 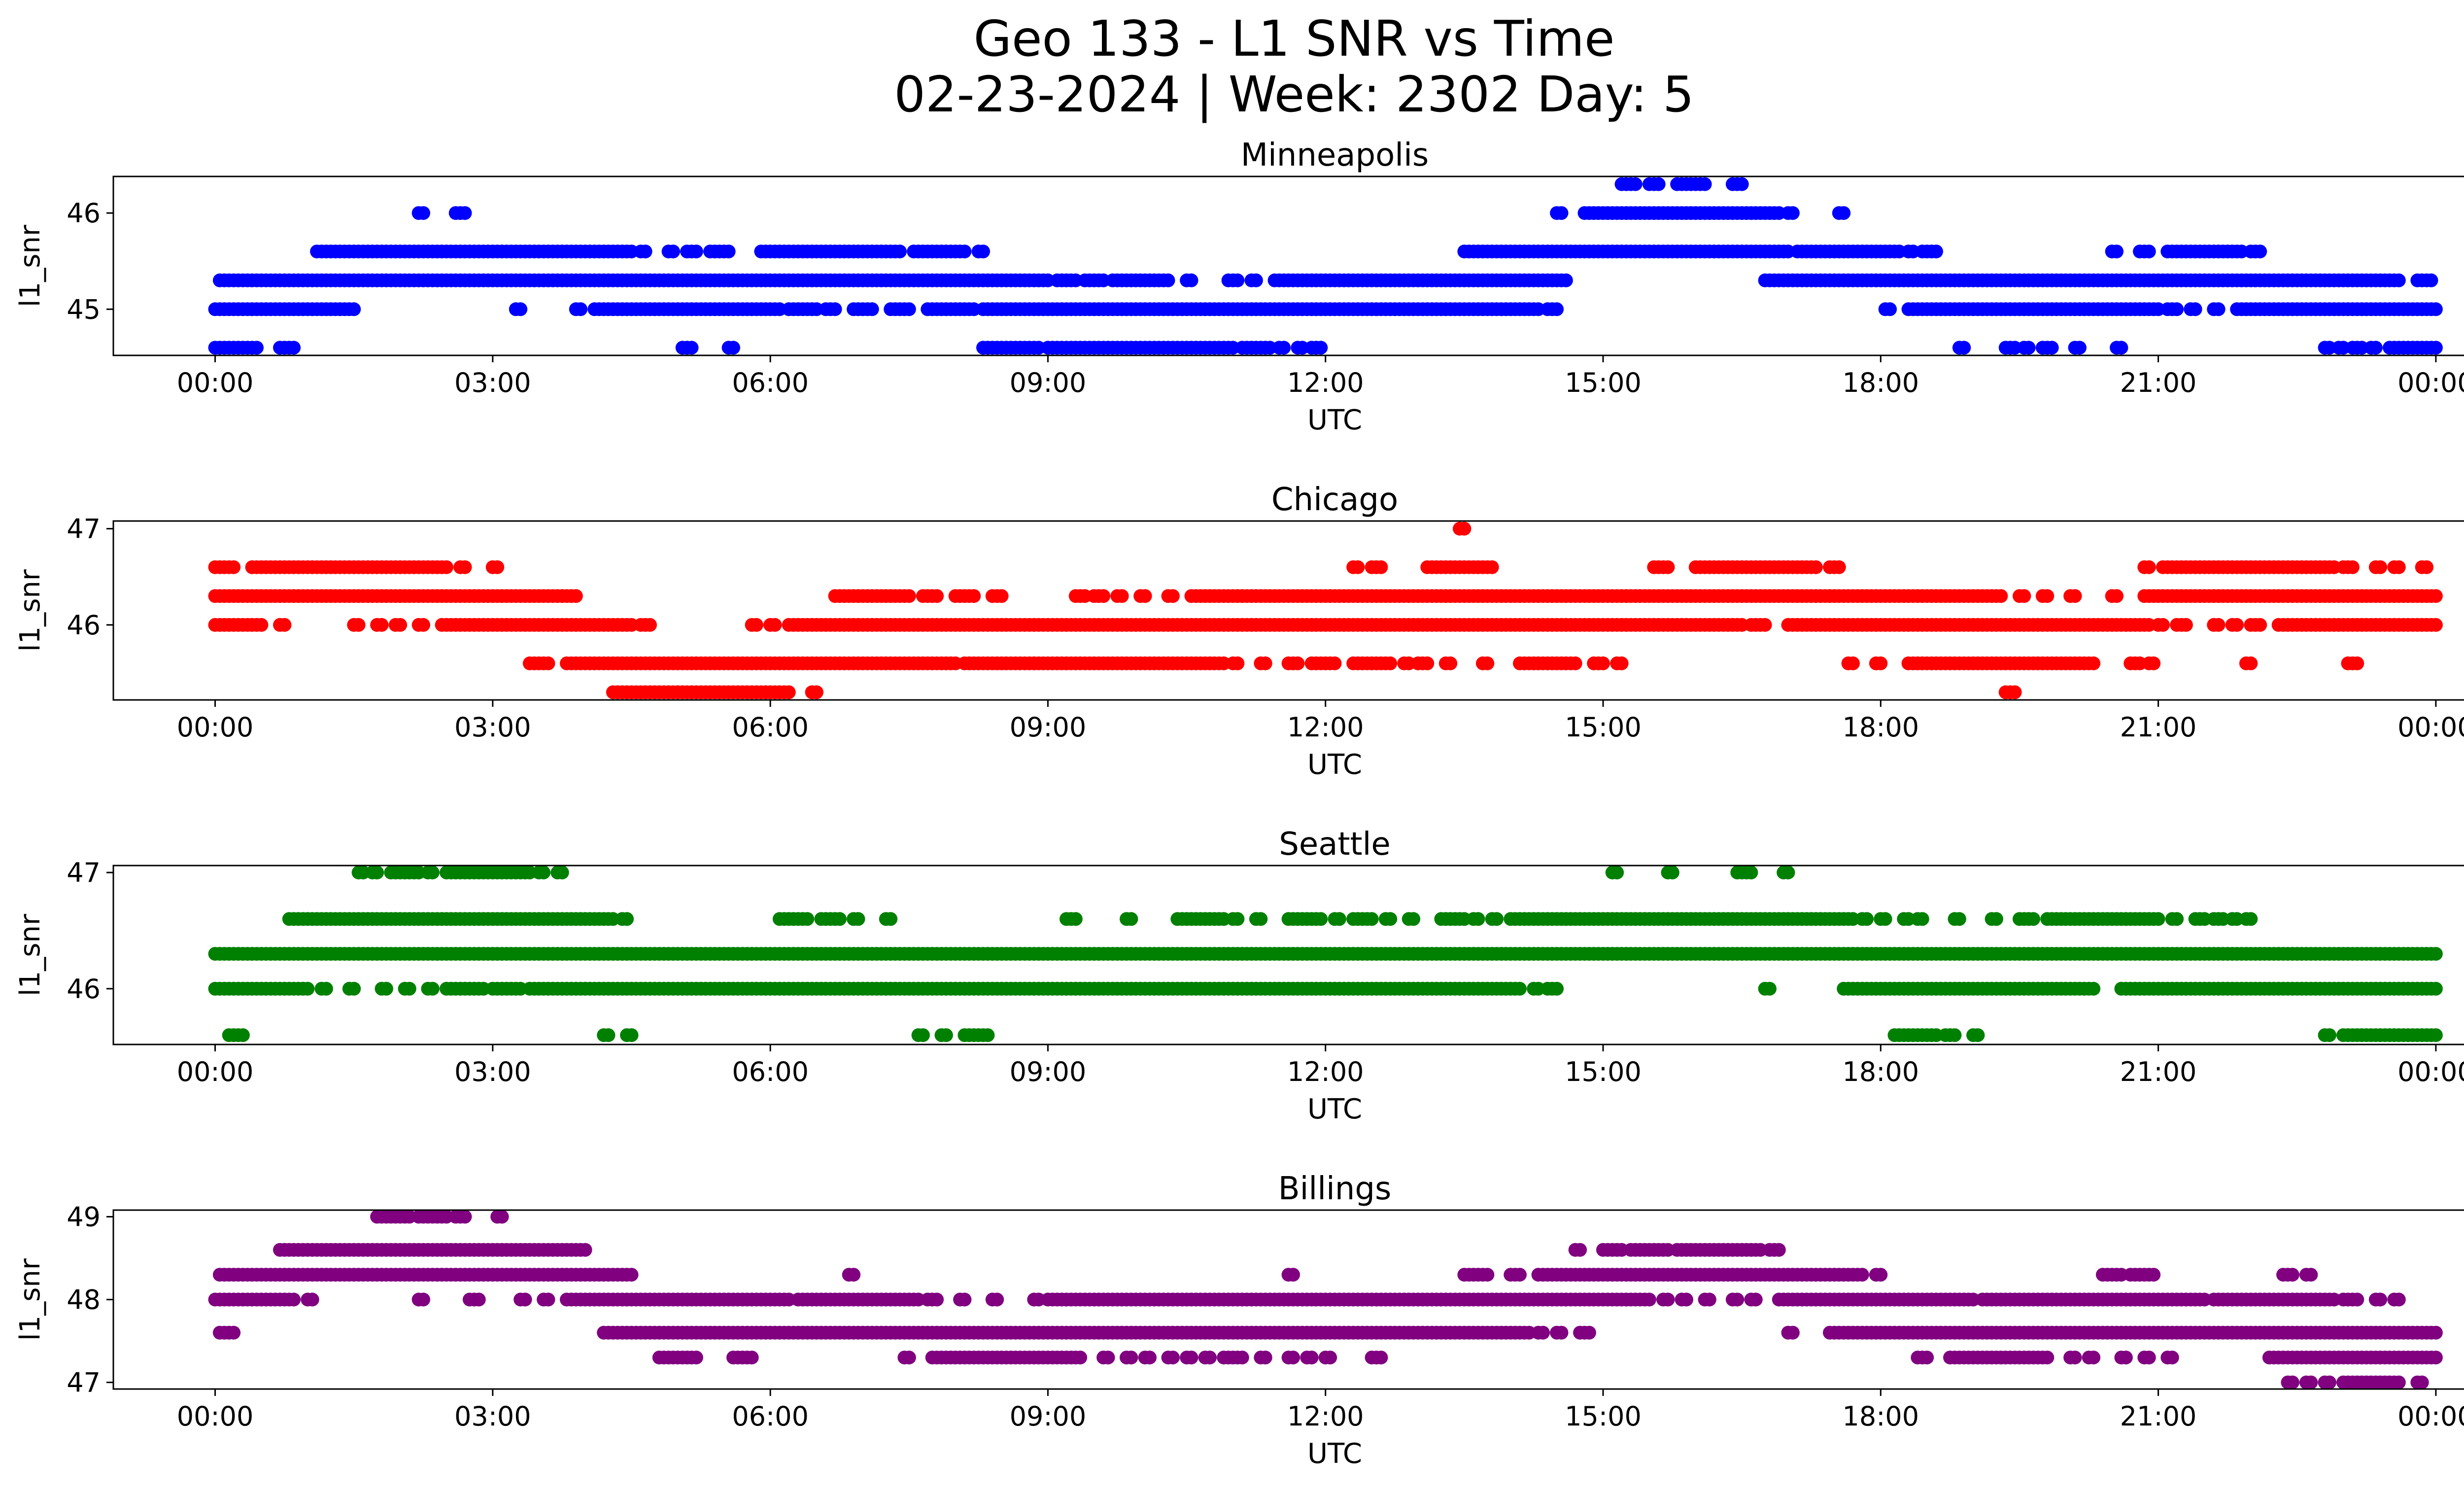 What do you see at coordinates (84, 1216) in the screenshot?
I see `y-tick-label: 49` at bounding box center [84, 1216].